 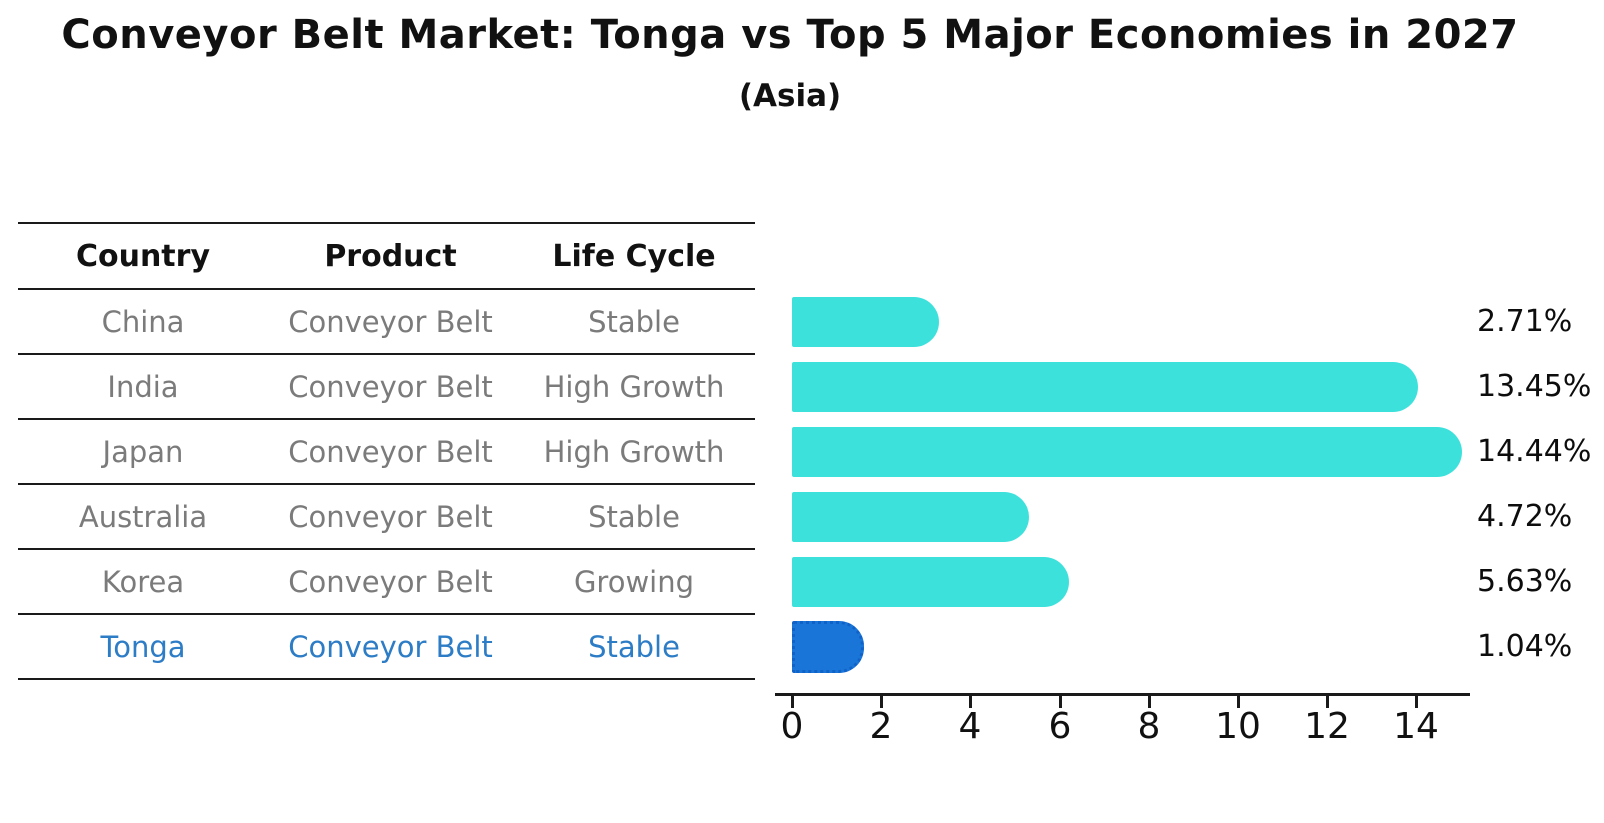 I want to click on bar-tonga-highlighted, so click(x=828, y=647).